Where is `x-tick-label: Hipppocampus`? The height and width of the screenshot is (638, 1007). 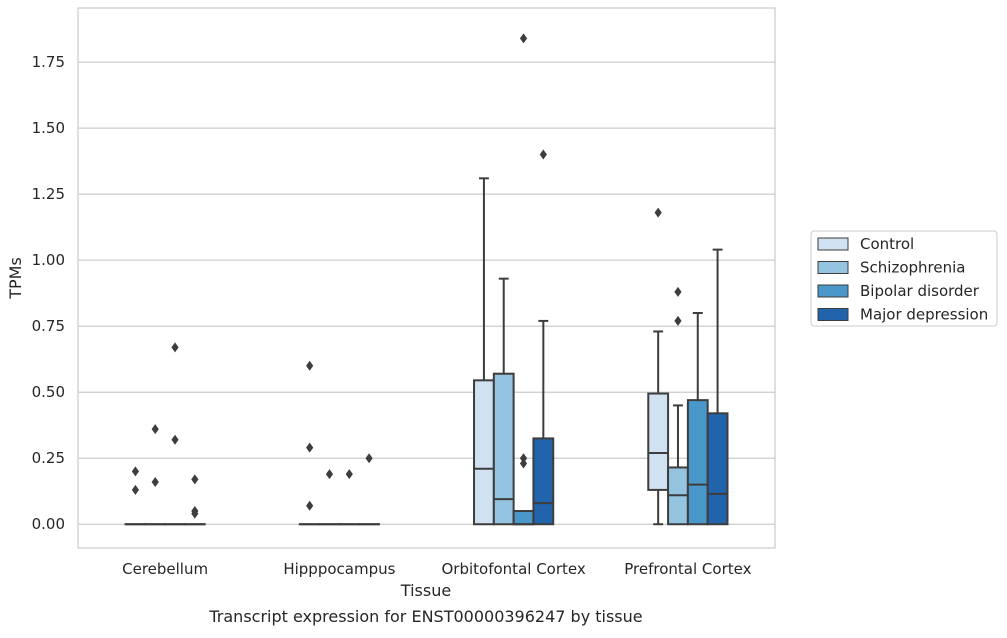
x-tick-label: Hipppocampus is located at coordinates (339, 569).